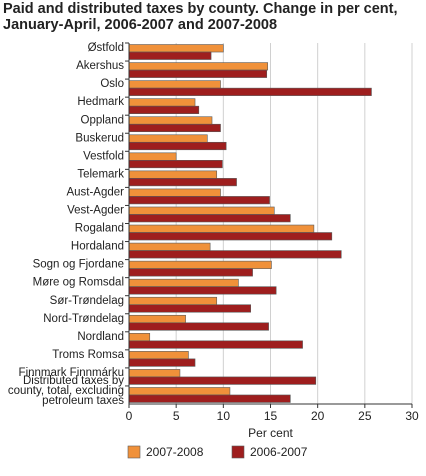 The image size is (426, 476). Describe the element at coordinates (271, 416) in the screenshot. I see `x-tick-label: 15` at that location.